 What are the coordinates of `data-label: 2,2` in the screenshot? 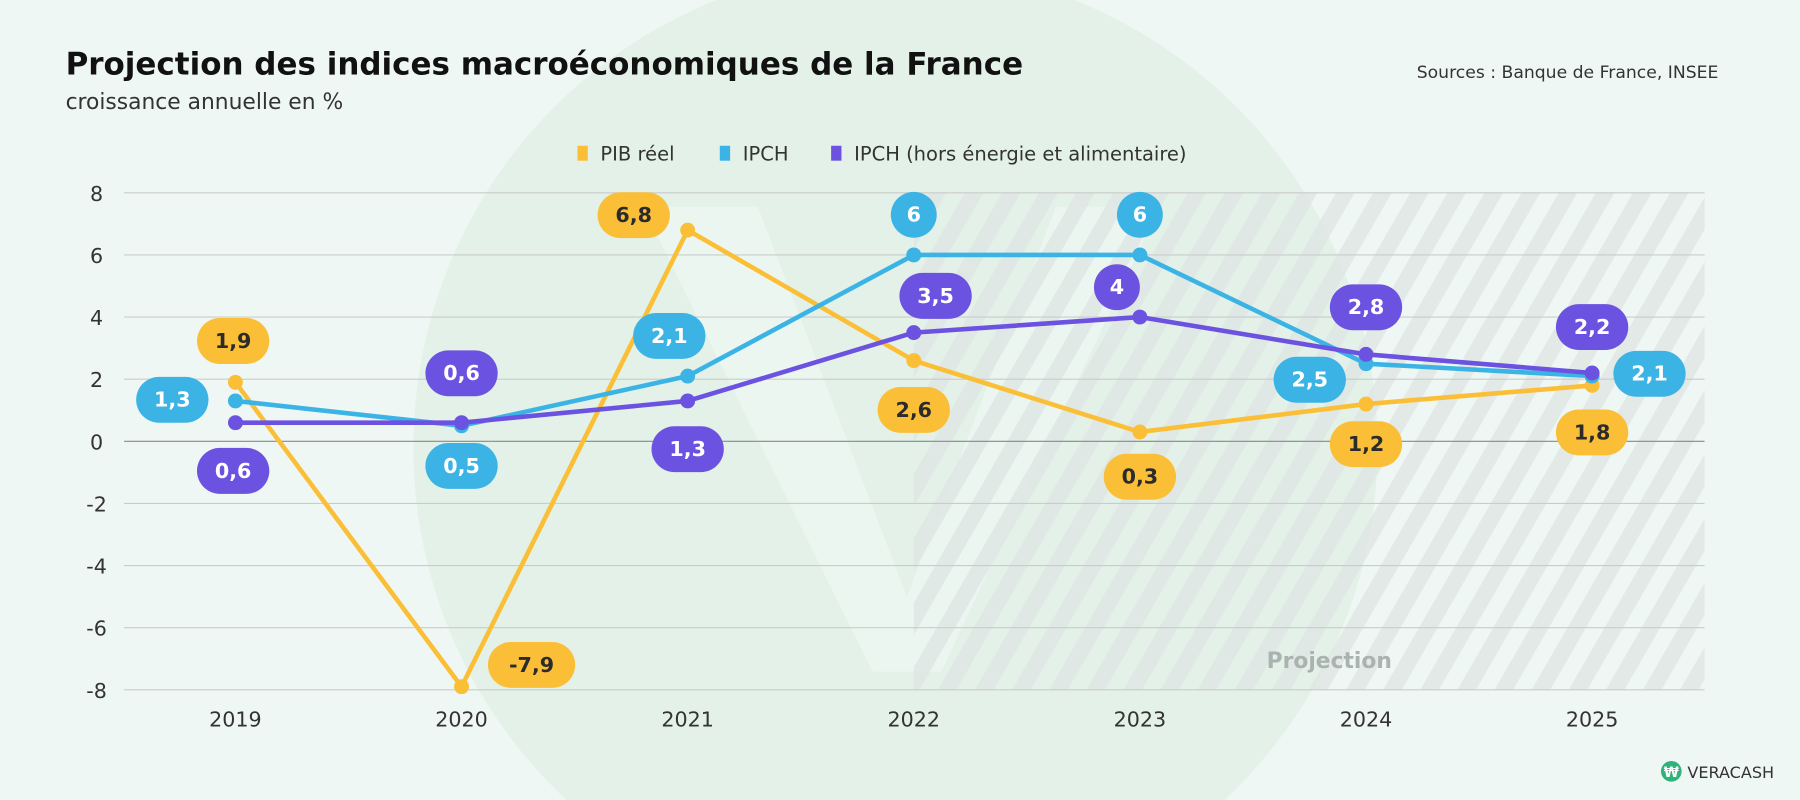 It's located at (1592, 327).